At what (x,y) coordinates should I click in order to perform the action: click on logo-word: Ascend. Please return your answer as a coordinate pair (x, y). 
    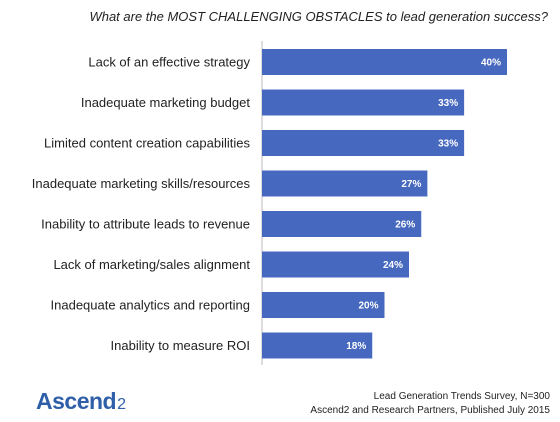
    Looking at the image, I should click on (76, 401).